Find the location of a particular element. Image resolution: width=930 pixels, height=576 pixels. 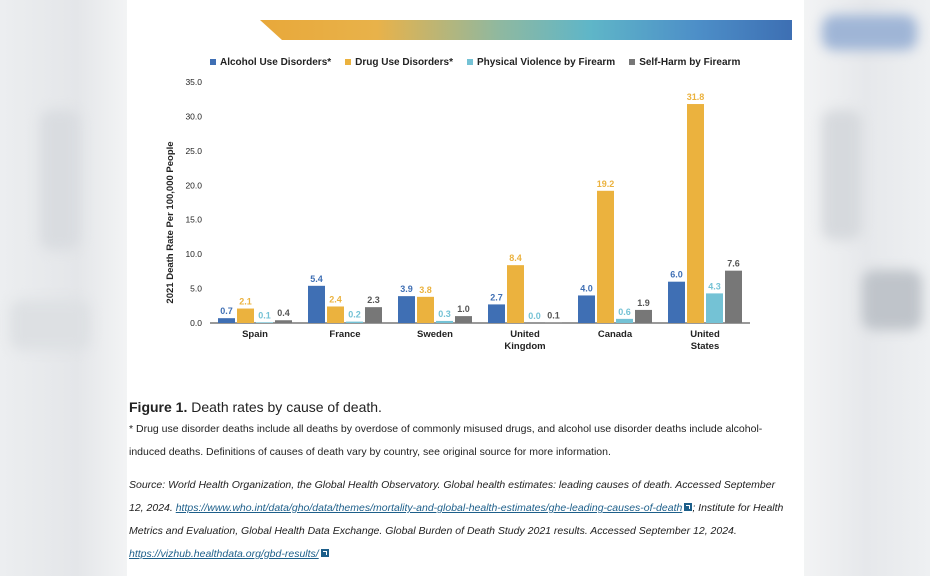

legend-item-drug: Drug Use Disorders* is located at coordinates (399, 62).